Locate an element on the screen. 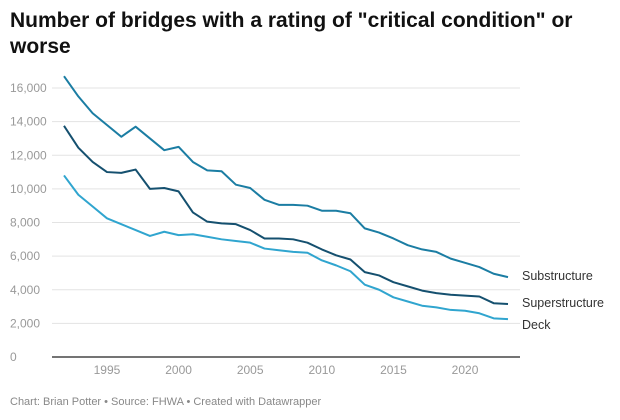  x-tick-label: 2010 is located at coordinates (321, 370).